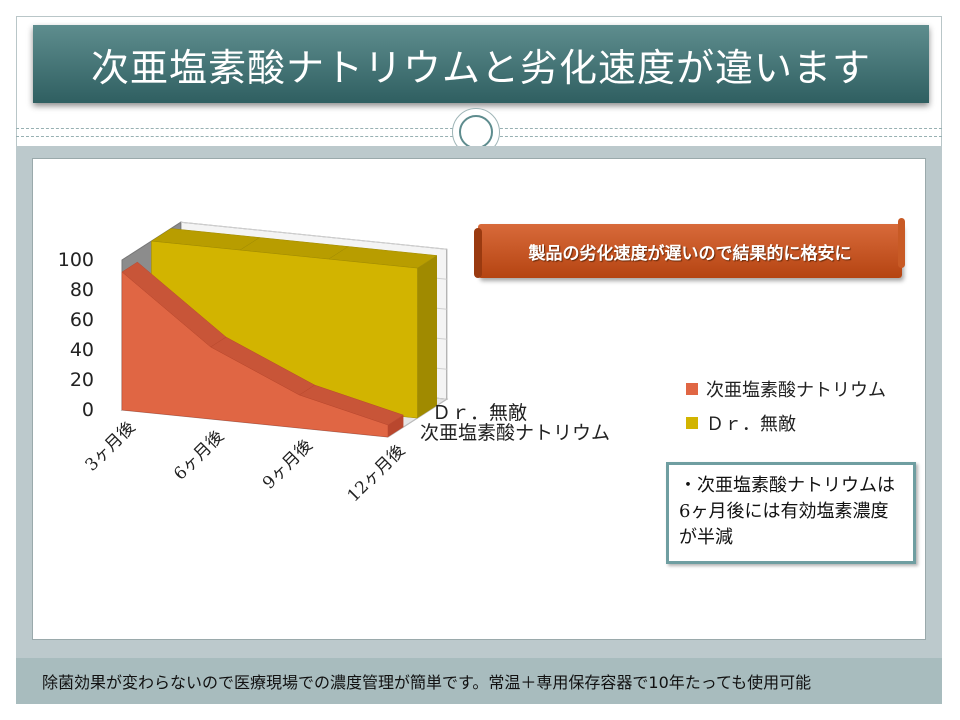 The height and width of the screenshot is (720, 960). Describe the element at coordinates (787, 511) in the screenshot. I see `note-text: ・次亜塩素酸ナトリウムは6ヶ月後には有効塩素濃度が半減` at that location.